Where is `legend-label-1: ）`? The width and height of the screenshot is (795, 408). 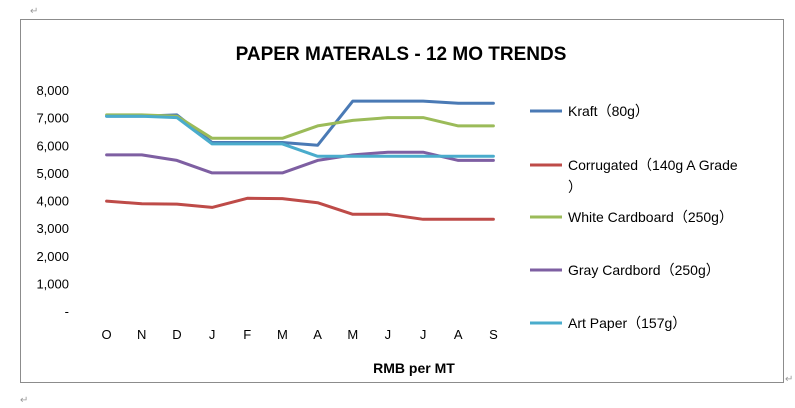 legend-label-1: ） is located at coordinates (575, 187).